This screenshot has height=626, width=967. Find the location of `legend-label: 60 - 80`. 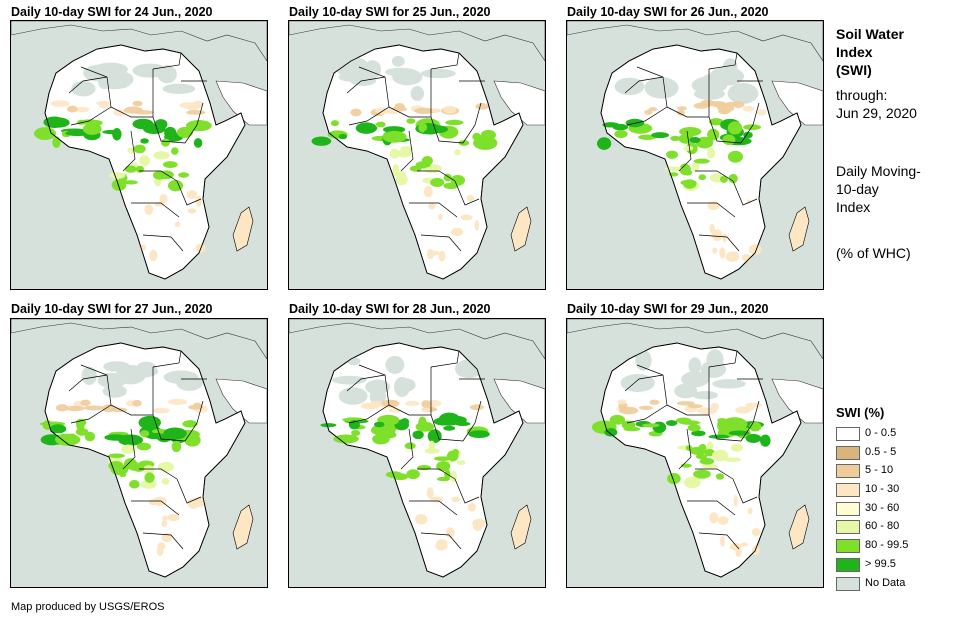

legend-label: 60 - 80 is located at coordinates (882, 526).